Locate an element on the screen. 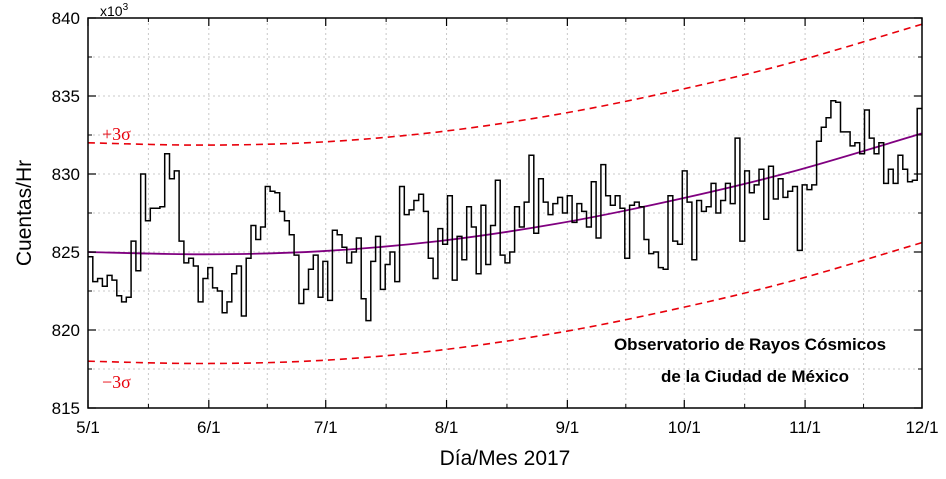 This screenshot has height=479, width=946. x-tick-label: 7/1 is located at coordinates (326, 427).